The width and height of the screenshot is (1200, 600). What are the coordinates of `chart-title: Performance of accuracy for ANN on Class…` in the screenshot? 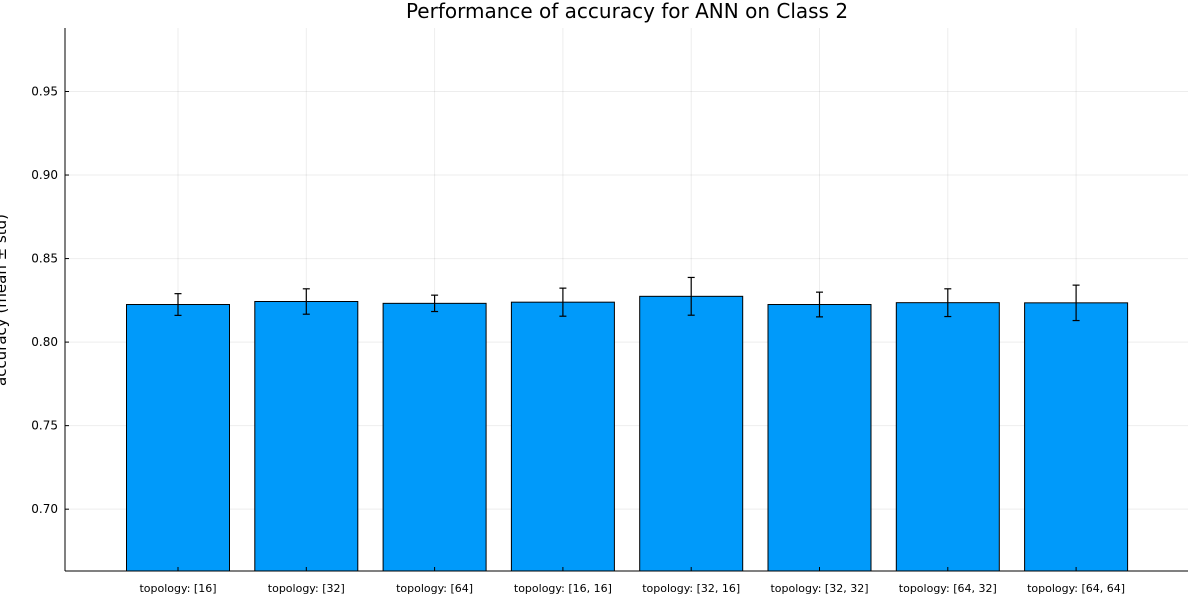 It's located at (627, 11).